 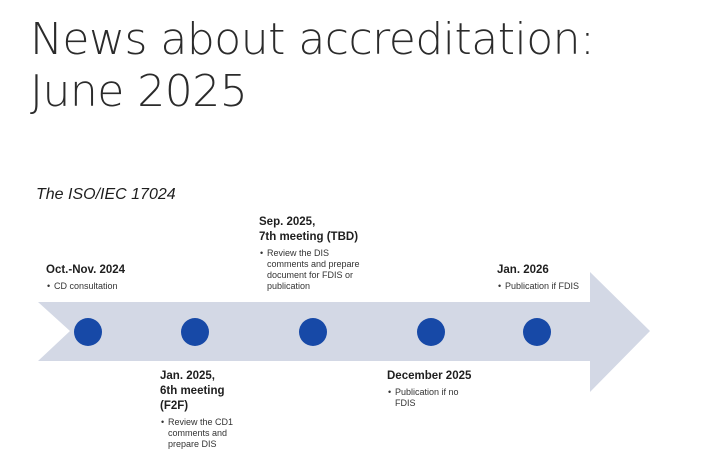 I want to click on slide-subtitle: The ISO/IEC 17024, so click(x=106, y=194).